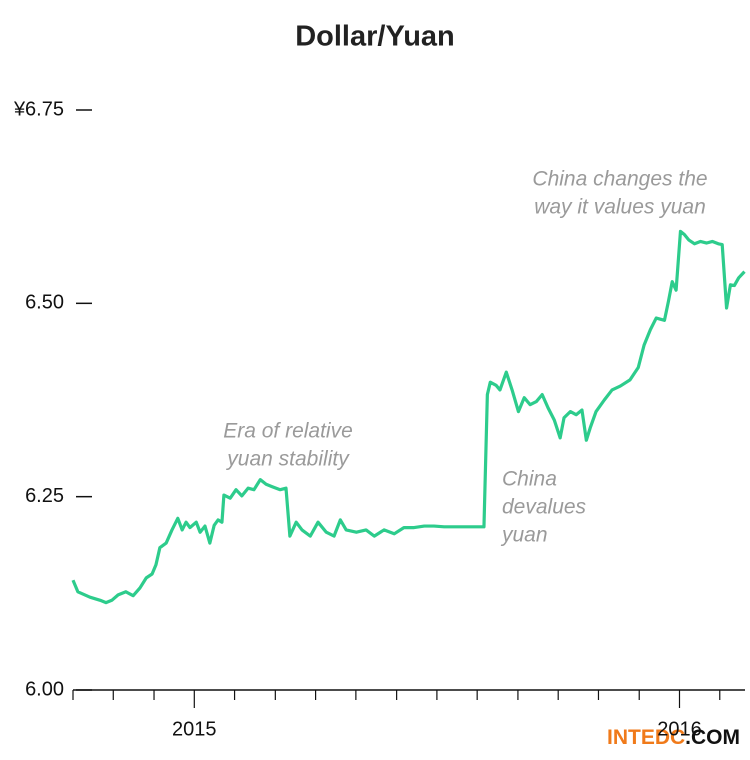  Describe the element at coordinates (288, 431) in the screenshot. I see `annotation-line: Era of relative` at that location.